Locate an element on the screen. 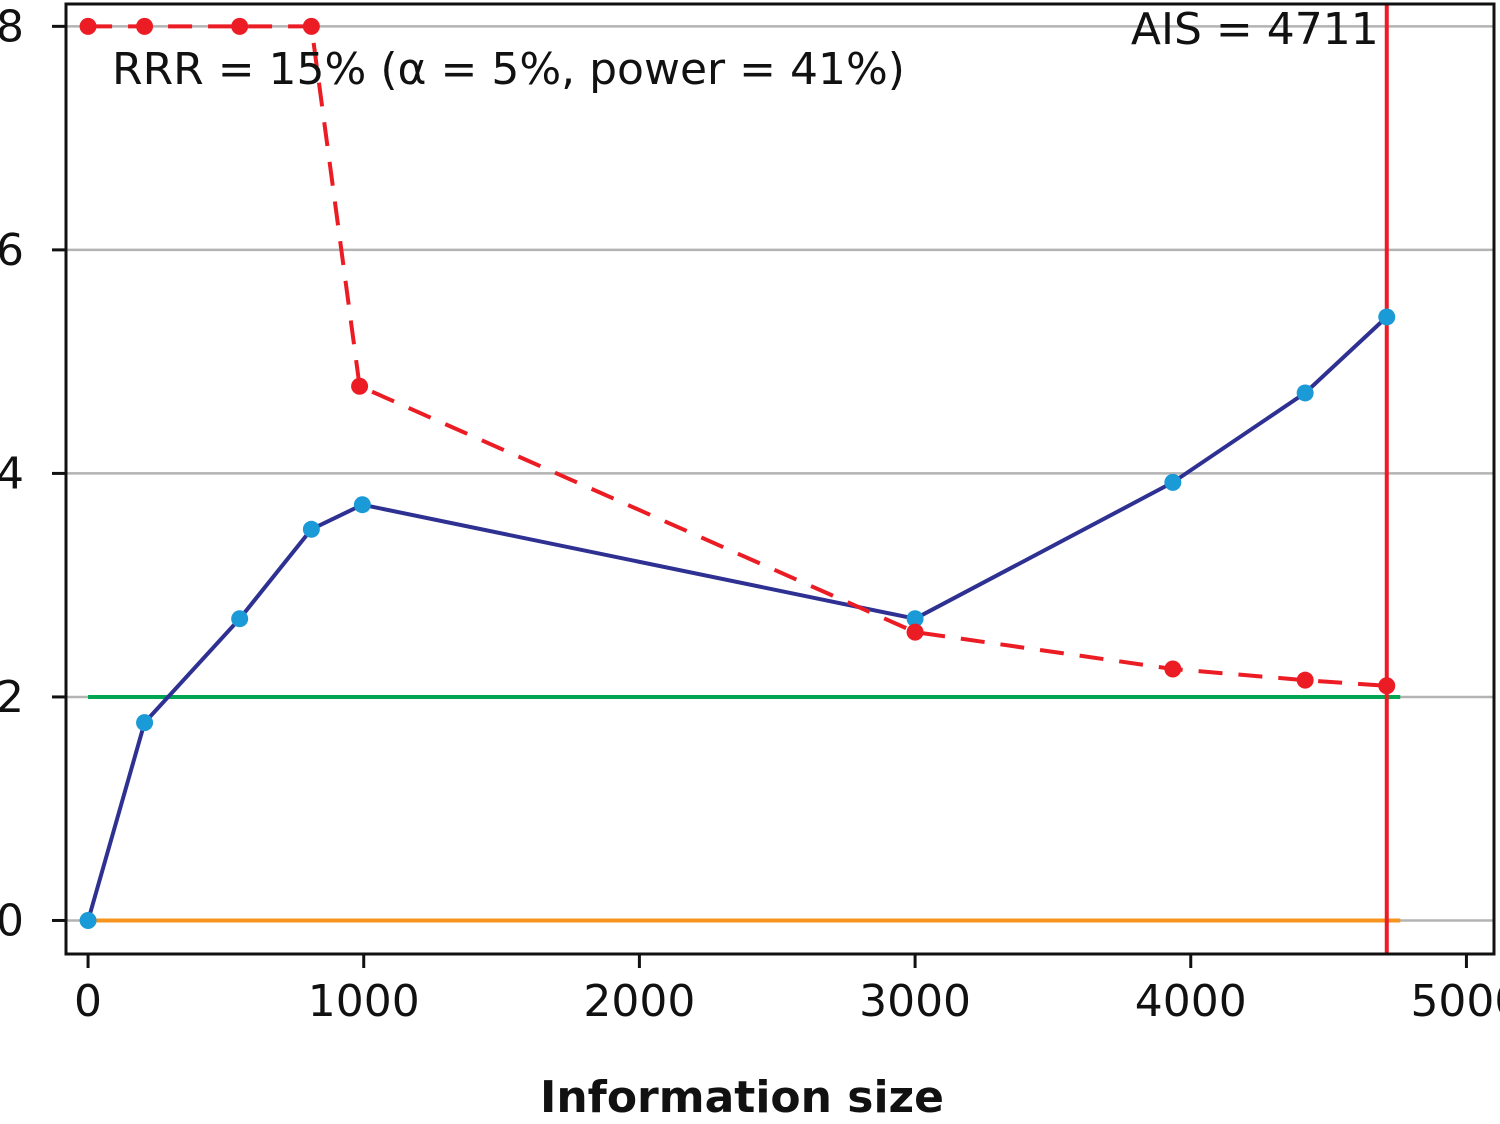  y-tick-label-0: 0 is located at coordinates (12, 920).